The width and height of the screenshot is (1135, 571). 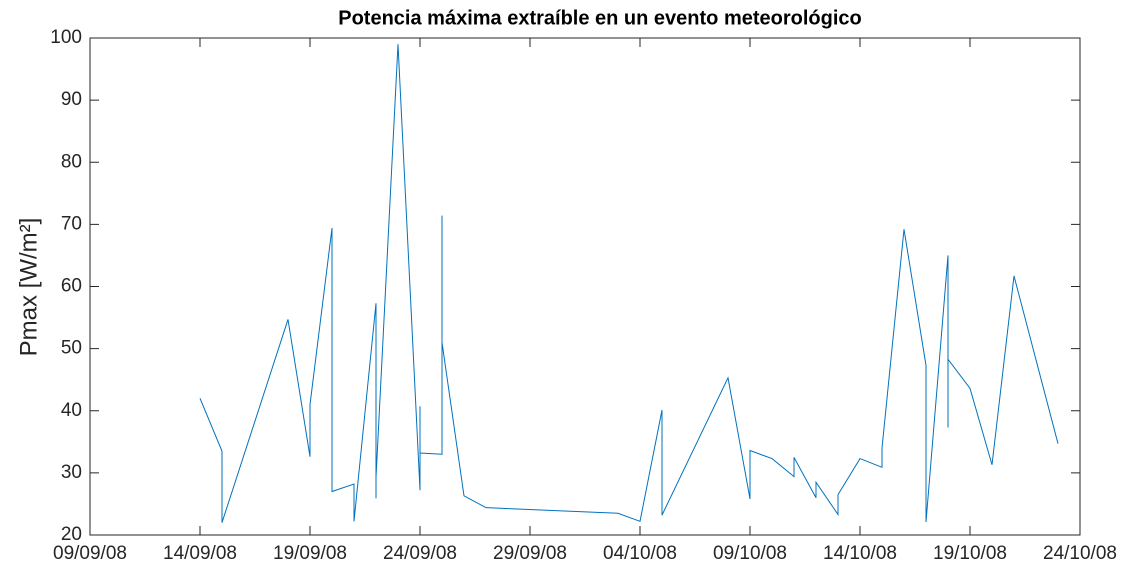 I want to click on x-tick-label: 14/09/08, so click(x=200, y=553).